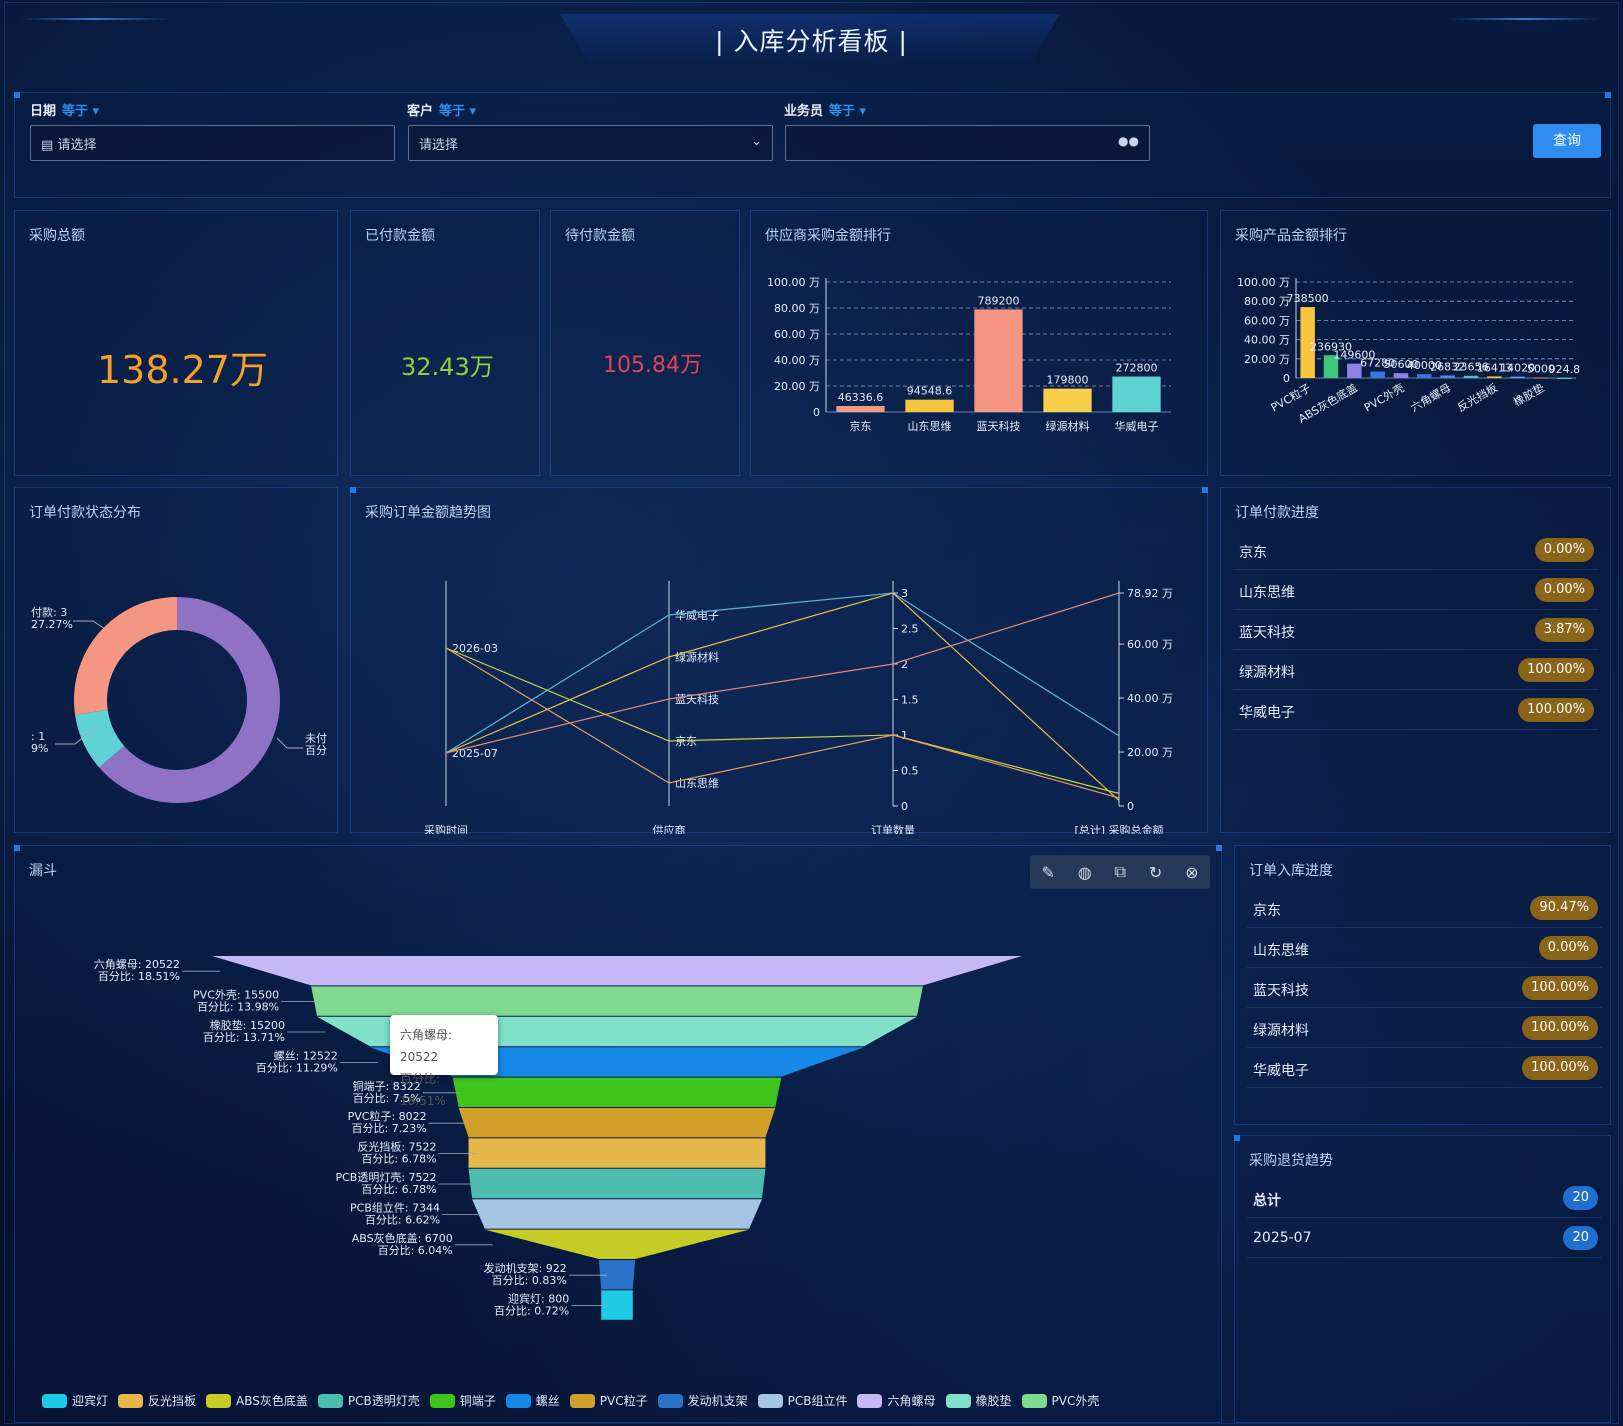 Image resolution: width=1623 pixels, height=1426 pixels. What do you see at coordinates (1447, 366) in the screenshot?
I see `bar-value-label: 26832` at bounding box center [1447, 366].